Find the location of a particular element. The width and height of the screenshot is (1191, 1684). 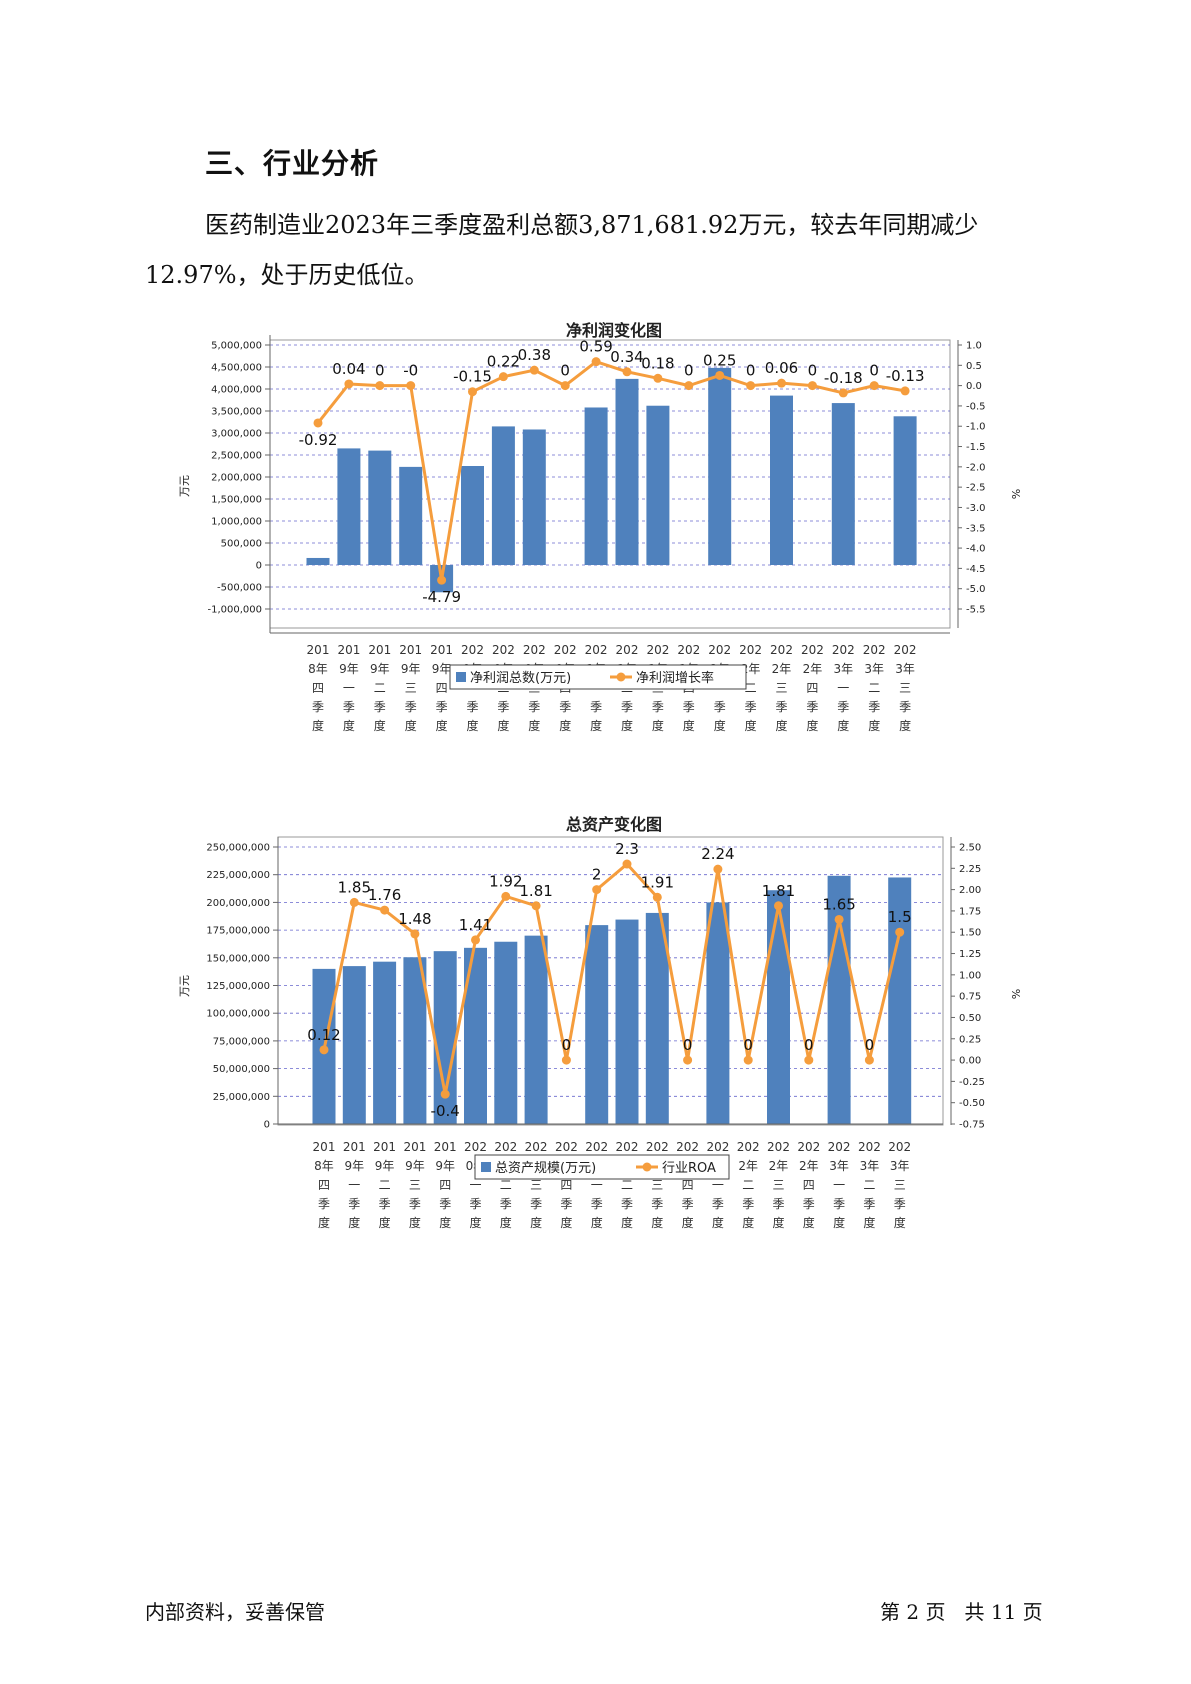

net-profit-ytick-label: 1,500,000 is located at coordinates (236, 500).